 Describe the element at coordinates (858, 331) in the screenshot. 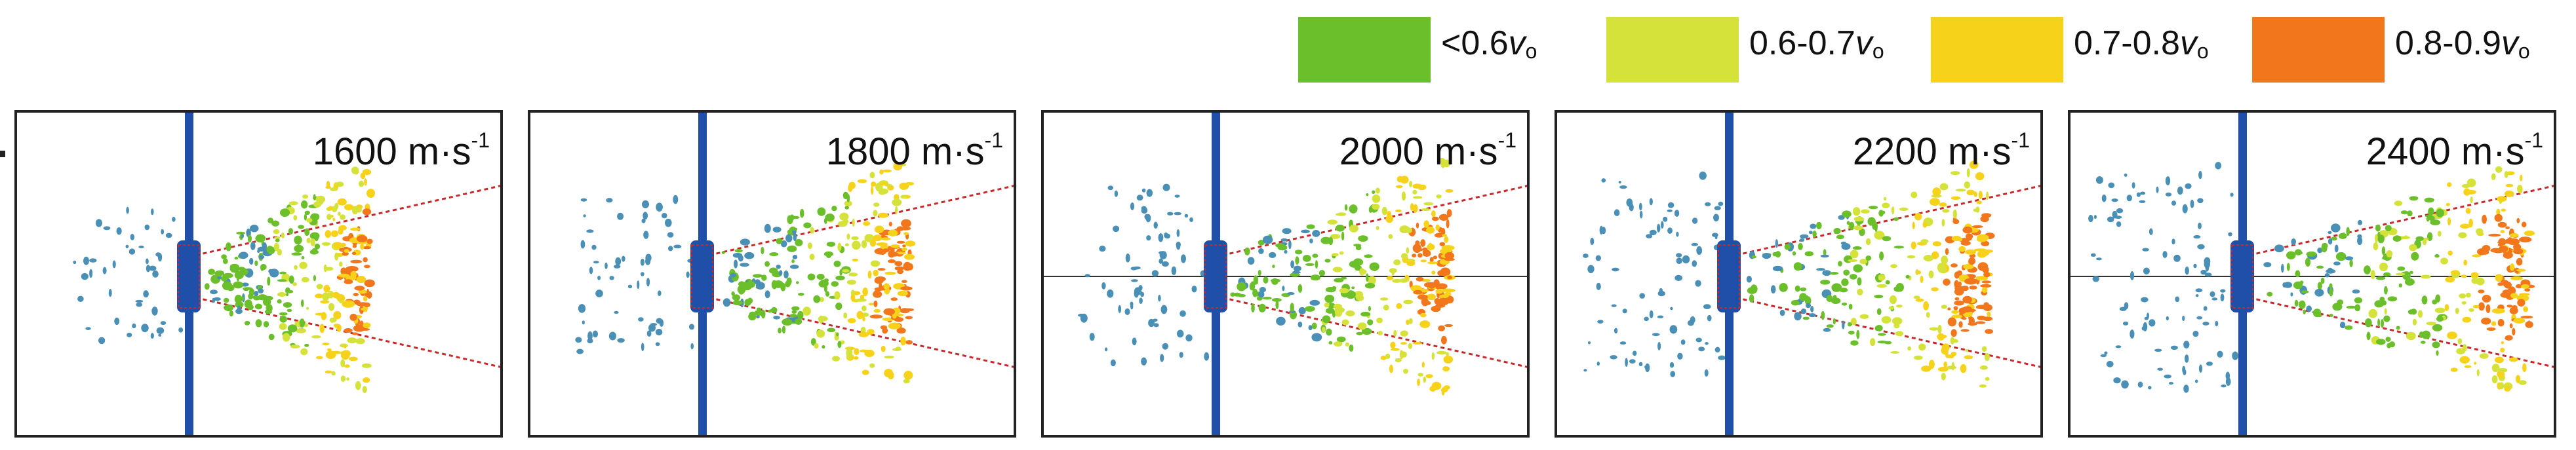

I see `cone-line-lower` at that location.